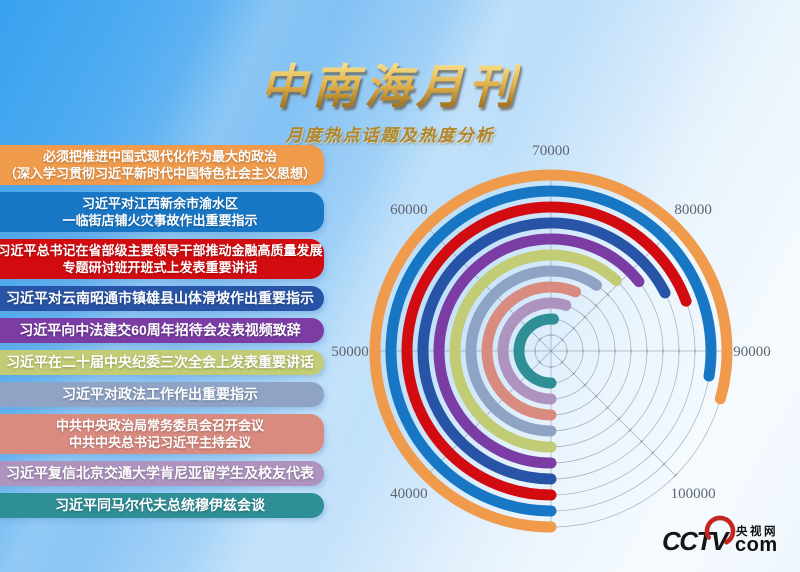 Image resolution: width=800 pixels, height=572 pixels. Describe the element at coordinates (162, 212) in the screenshot. I see `topic-bar: 习近平对江西新余市渝水区一临街店铺火灾事故作出重要指示` at that location.